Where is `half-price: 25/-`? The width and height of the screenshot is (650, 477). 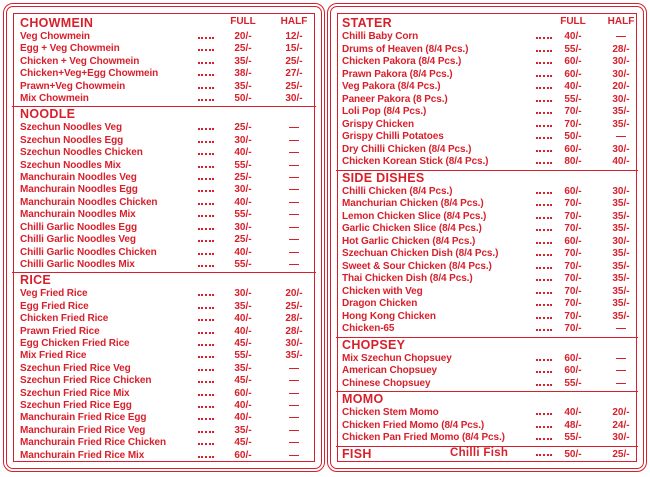
half-price: 25/- is located at coordinates (294, 61).